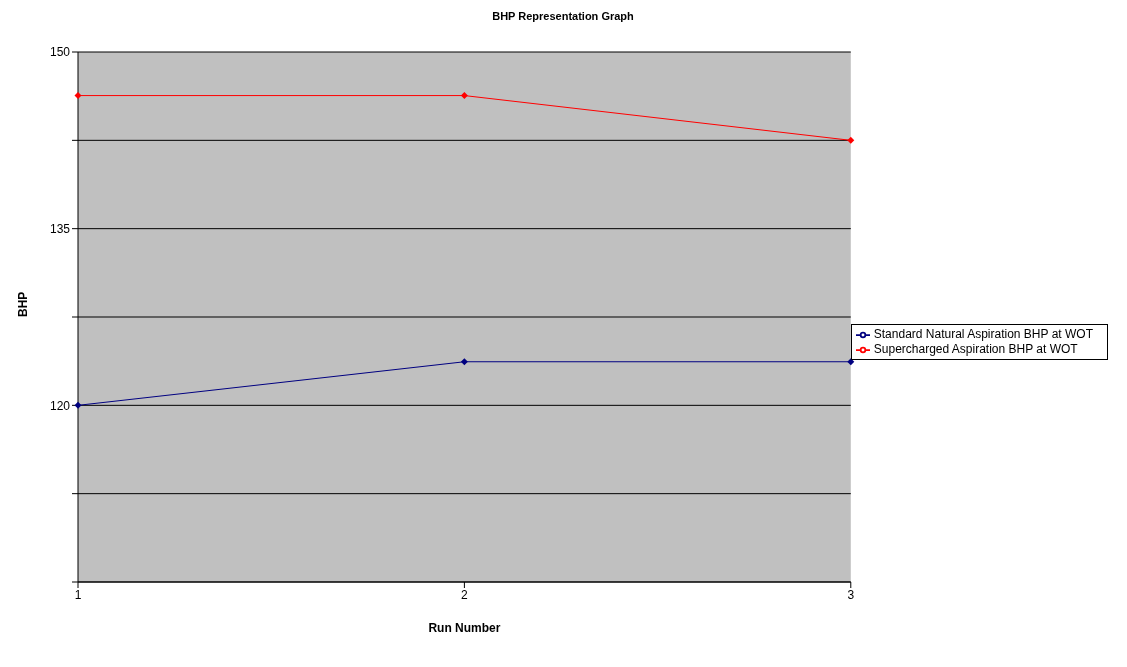 Image resolution: width=1127 pixels, height=667 pixels. Describe the element at coordinates (23, 304) in the screenshot. I see `y-axis-title: BHP` at that location.